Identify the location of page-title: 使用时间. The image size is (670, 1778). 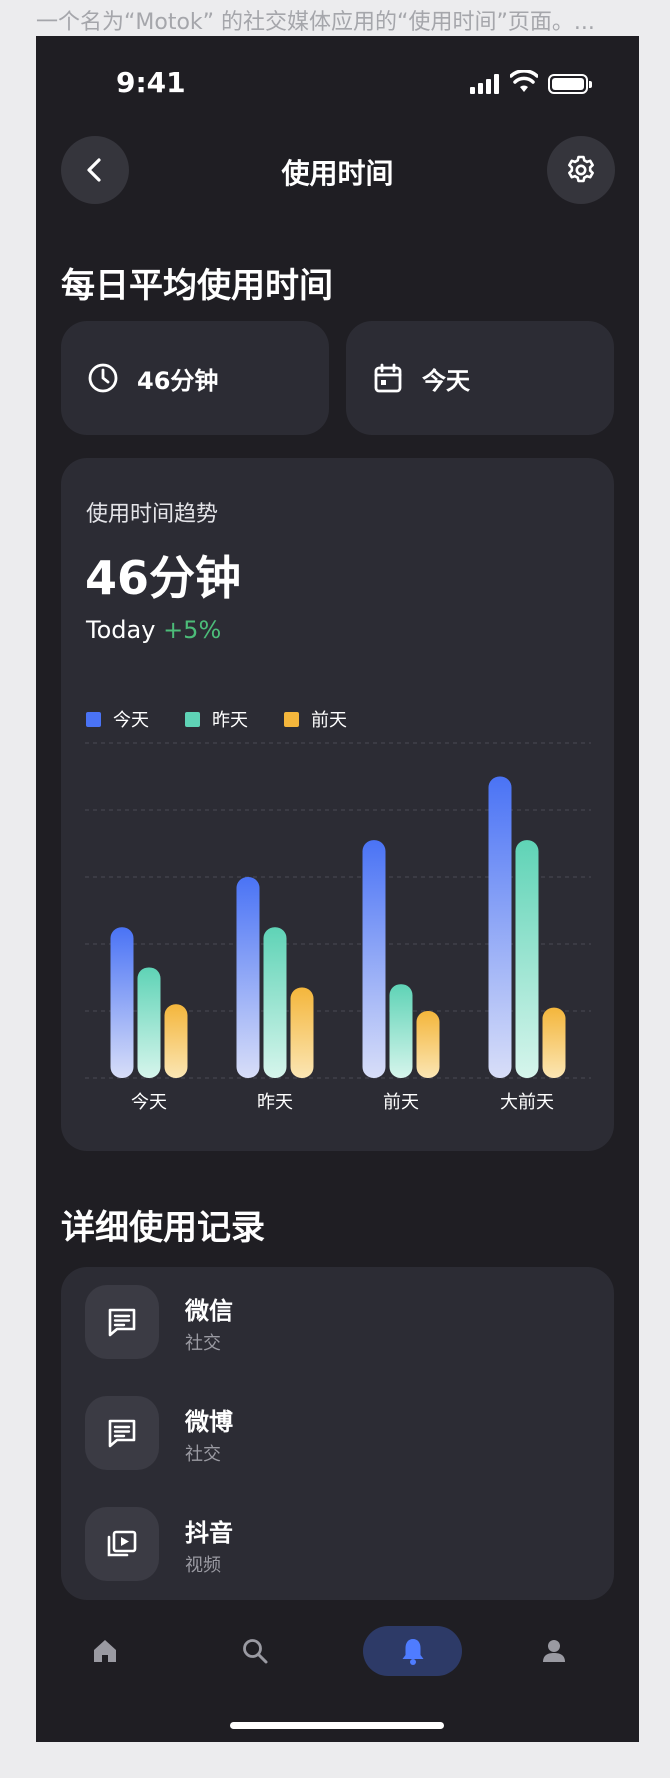
(337, 173).